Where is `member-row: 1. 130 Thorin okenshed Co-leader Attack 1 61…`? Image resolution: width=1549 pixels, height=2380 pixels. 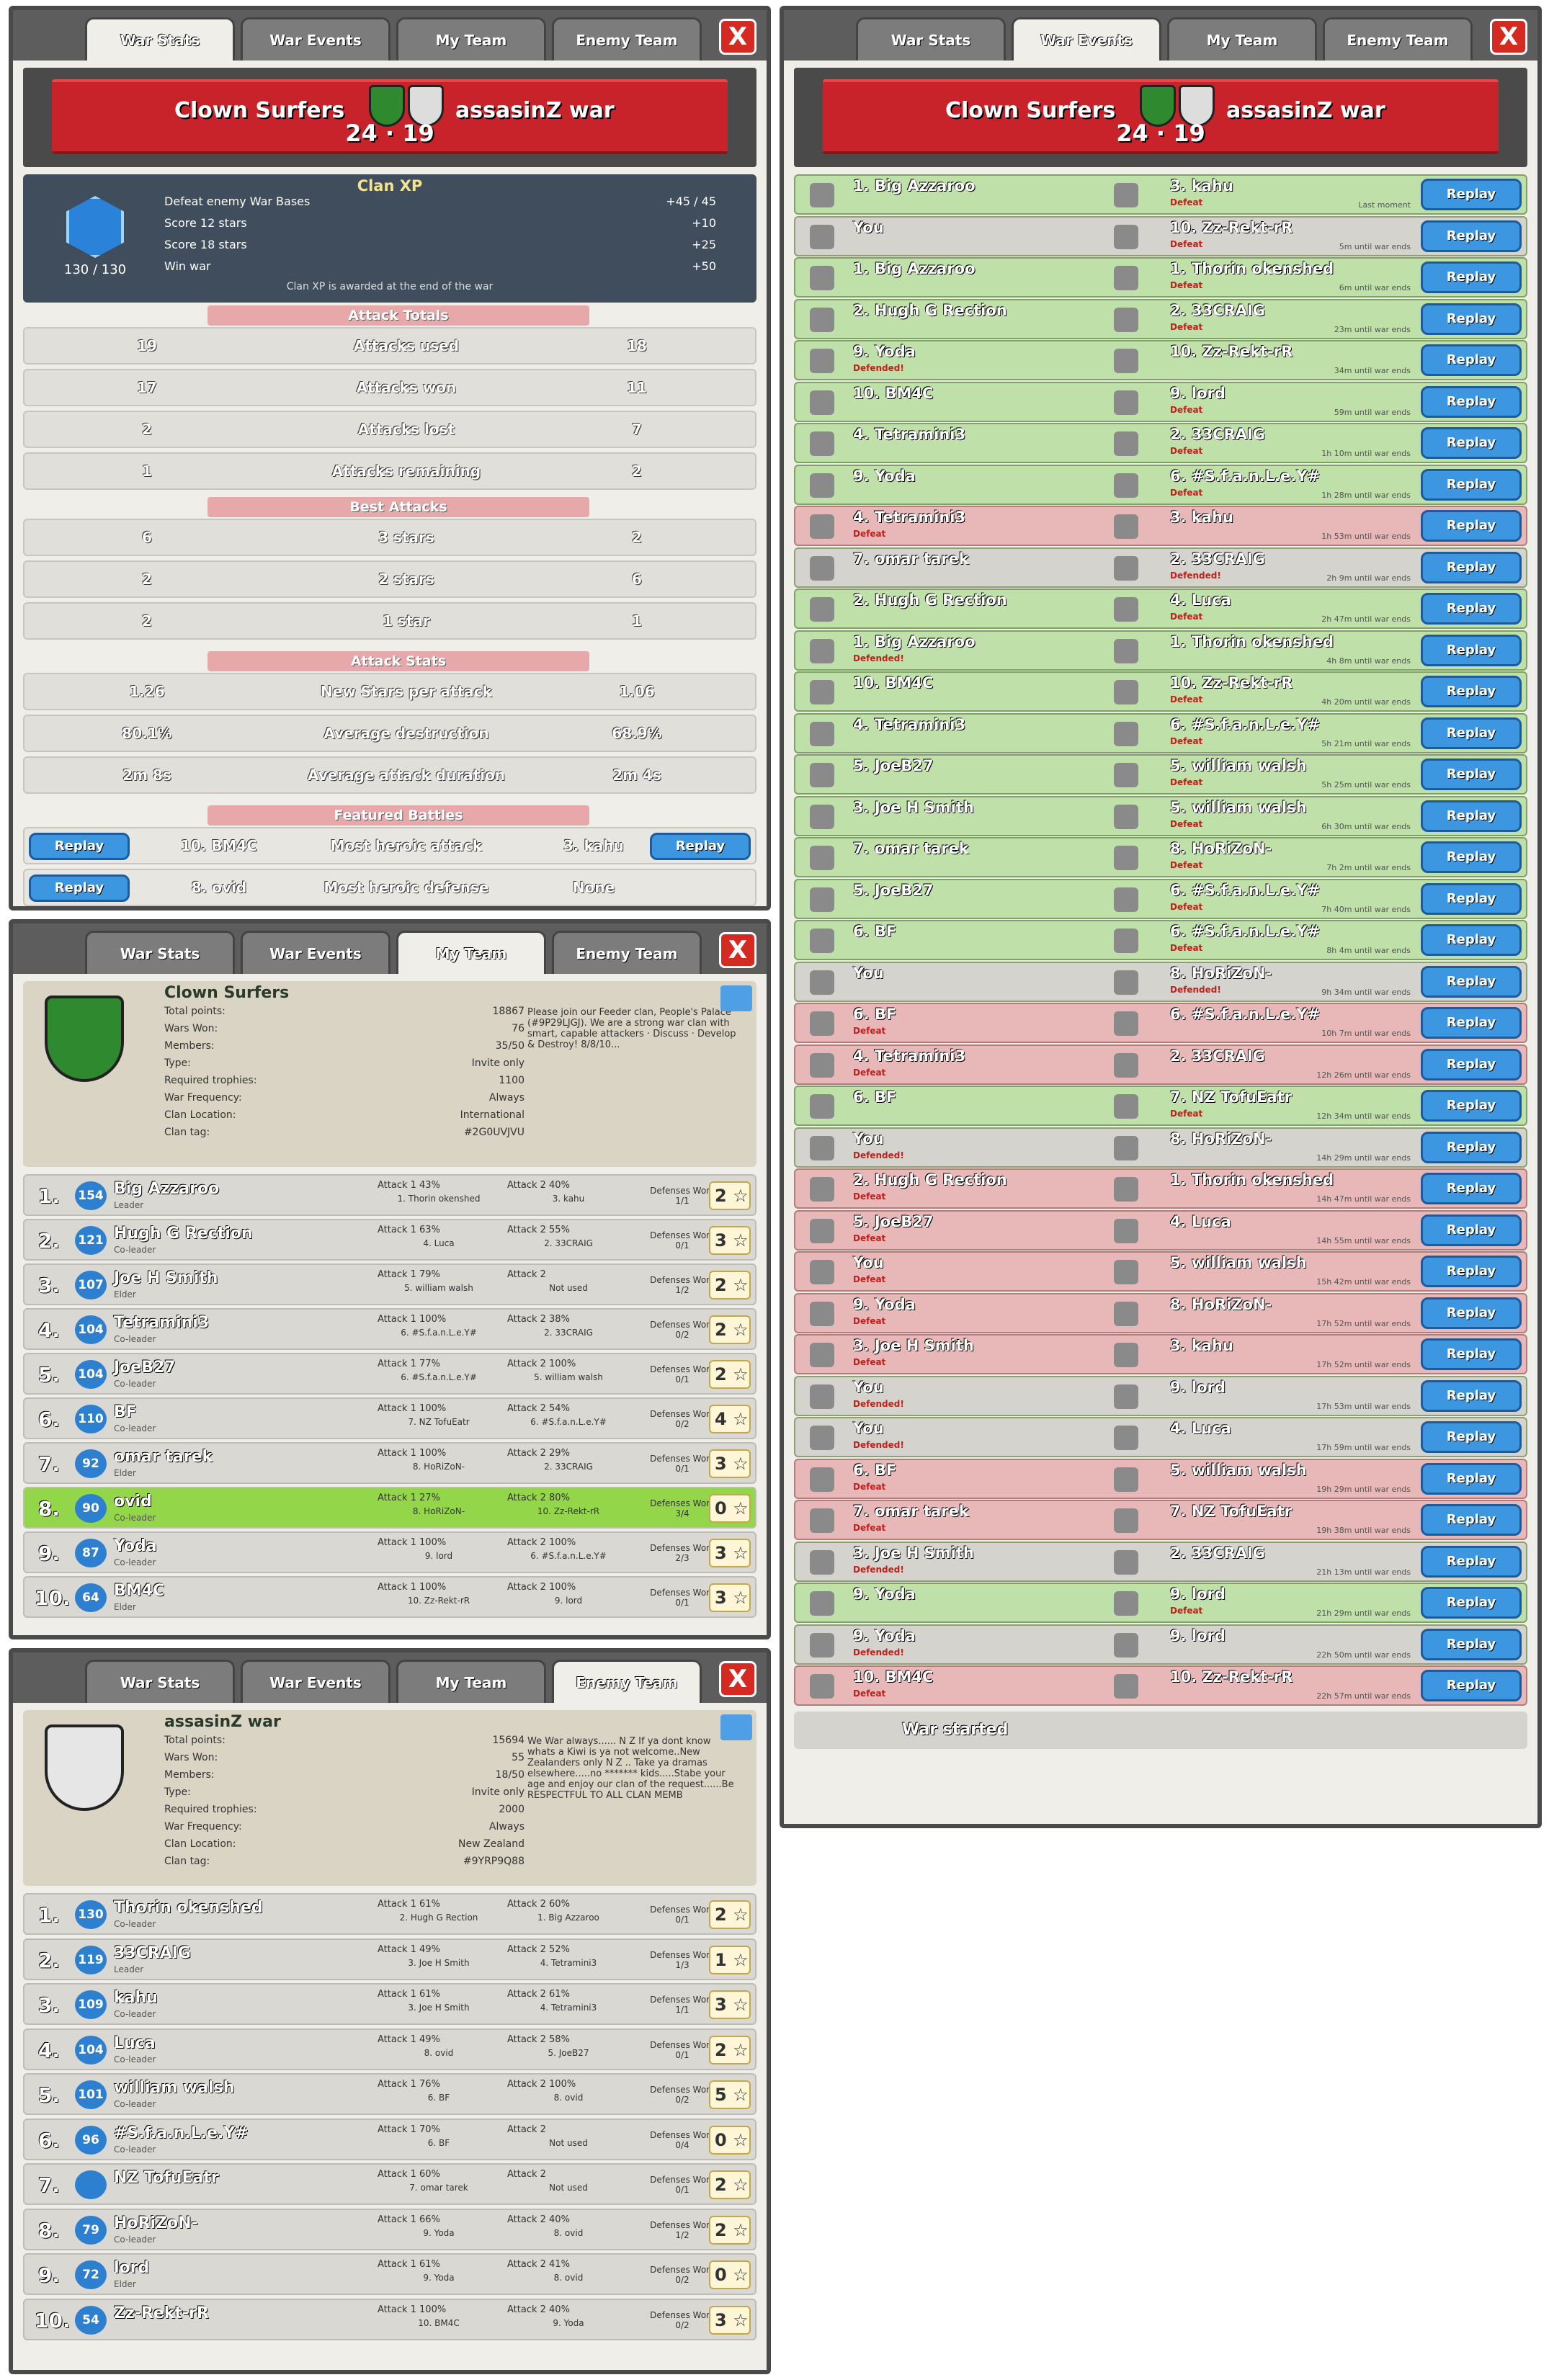
member-row: 1. 130 Thorin okenshed Co-leader Attack 1 61… is located at coordinates (389, 1914).